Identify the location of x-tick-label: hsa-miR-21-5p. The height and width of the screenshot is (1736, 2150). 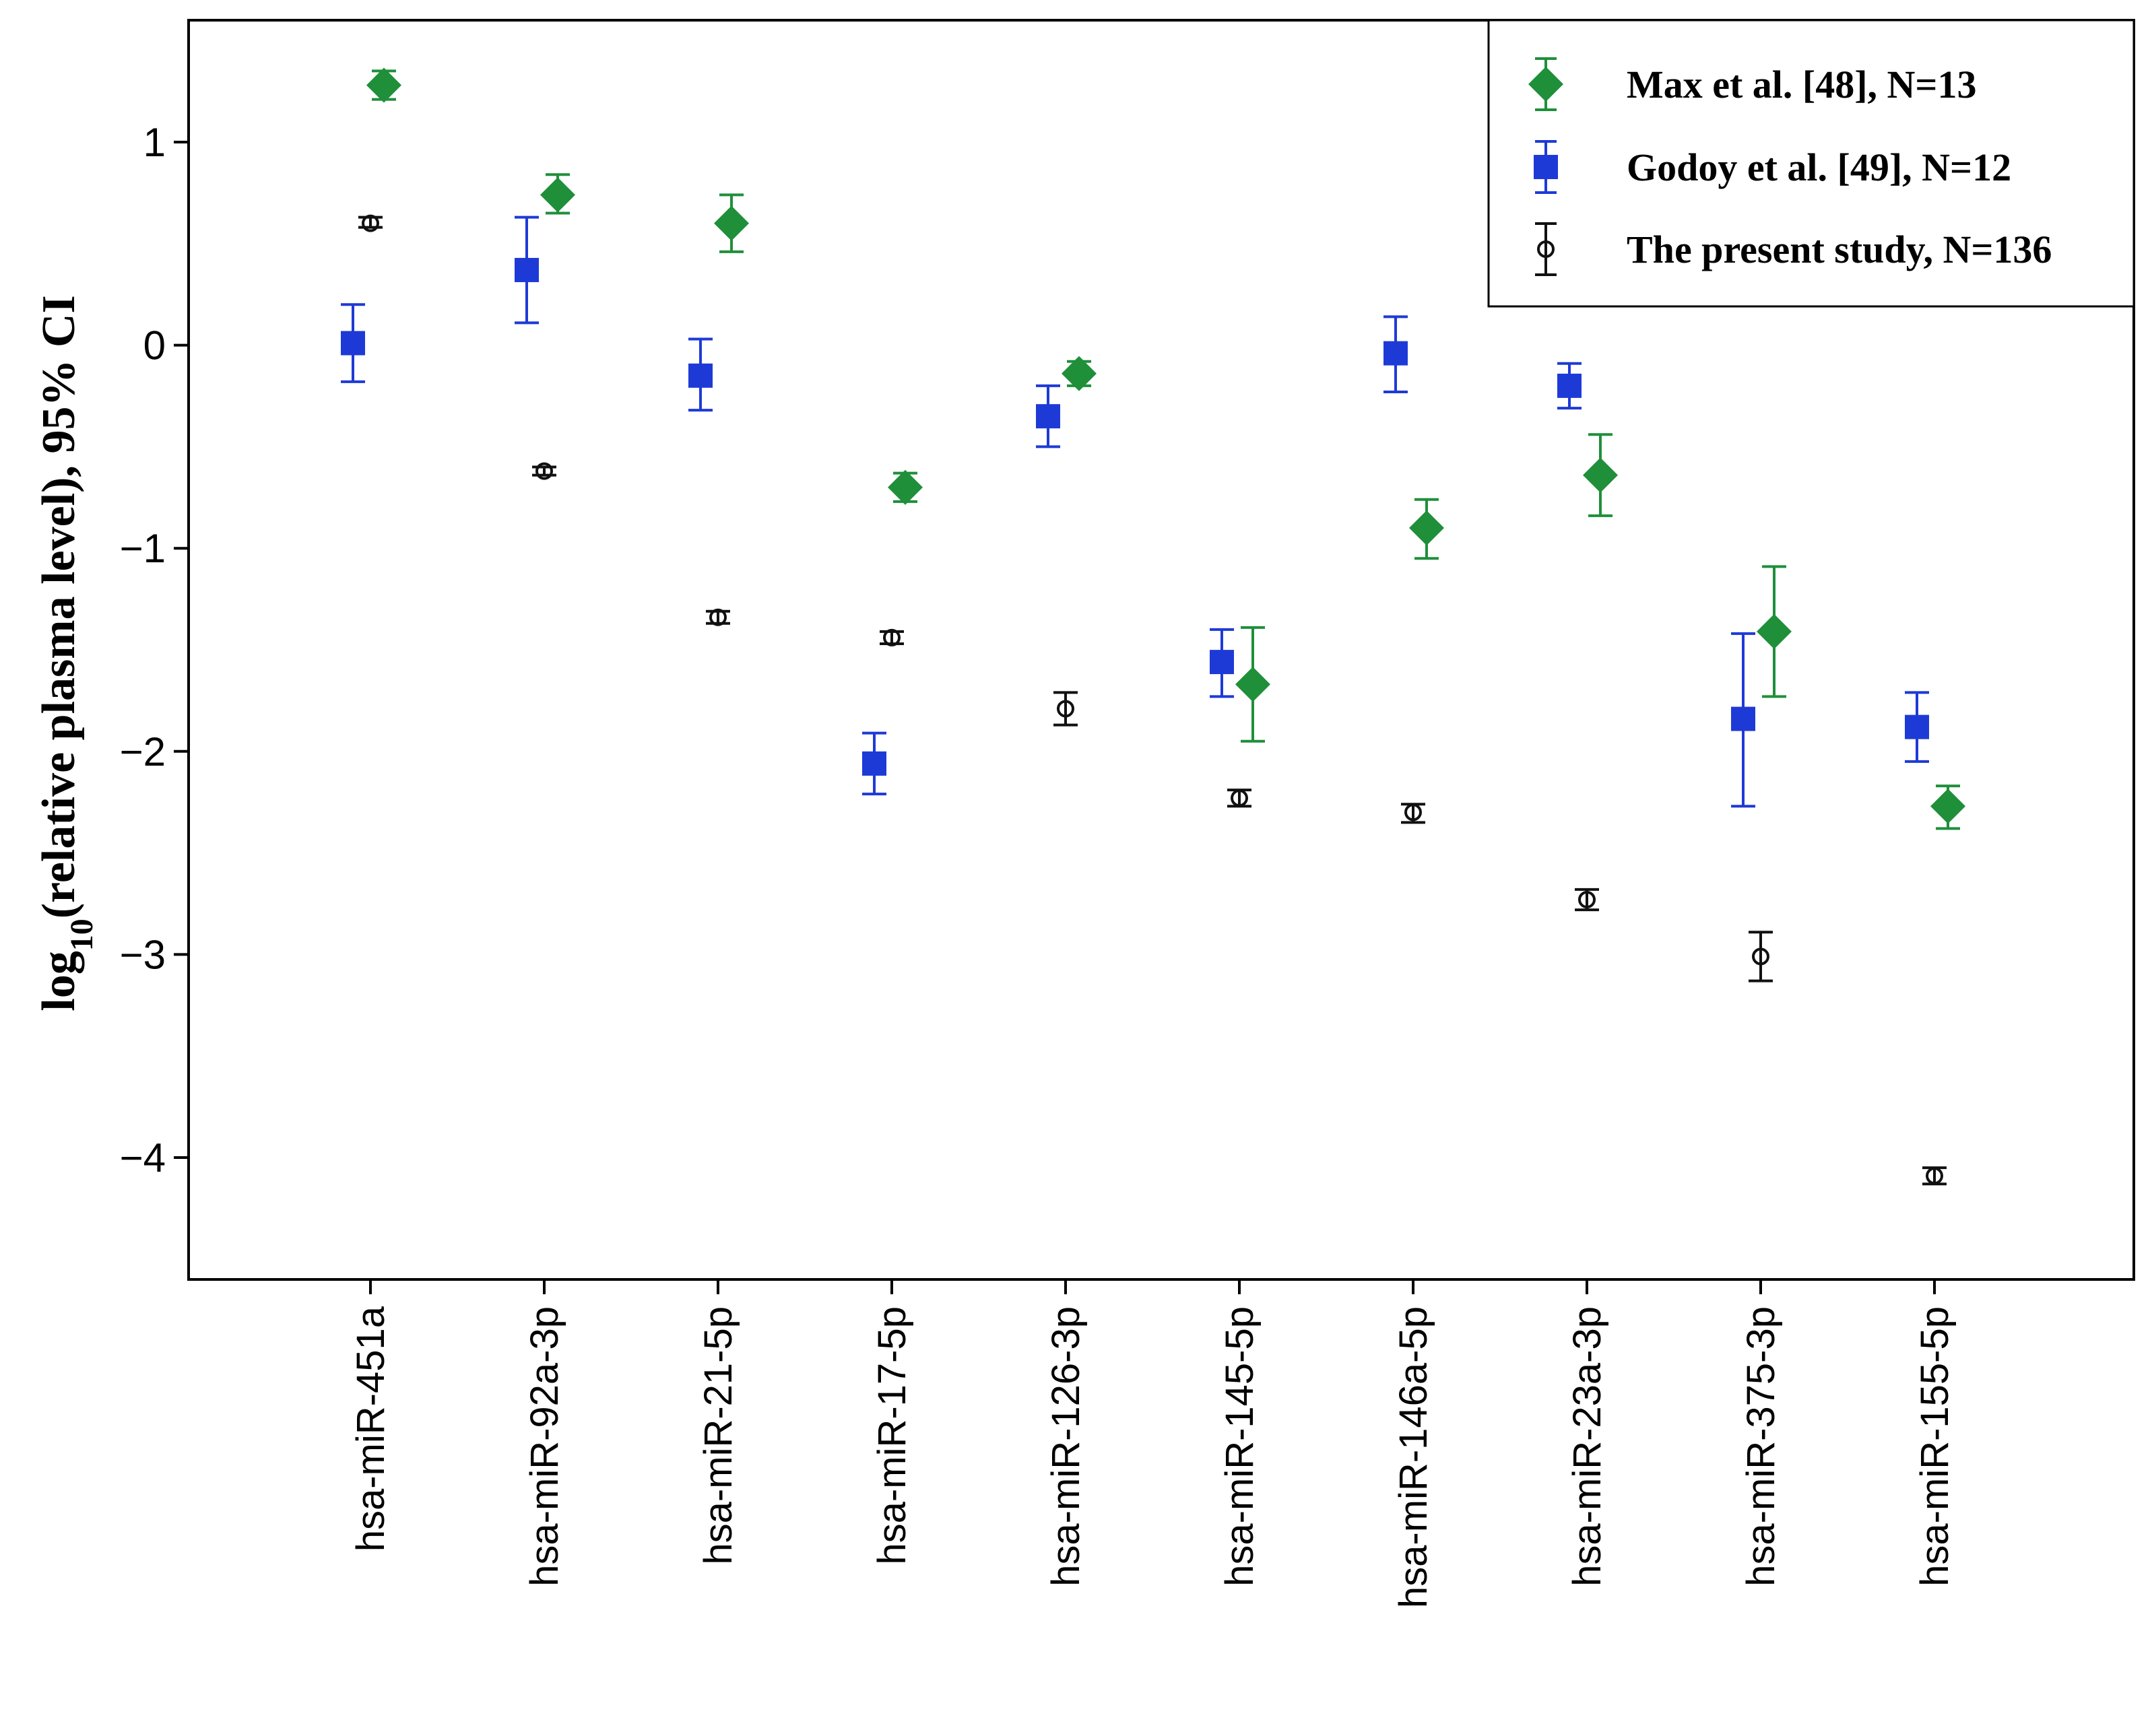
(718, 1435).